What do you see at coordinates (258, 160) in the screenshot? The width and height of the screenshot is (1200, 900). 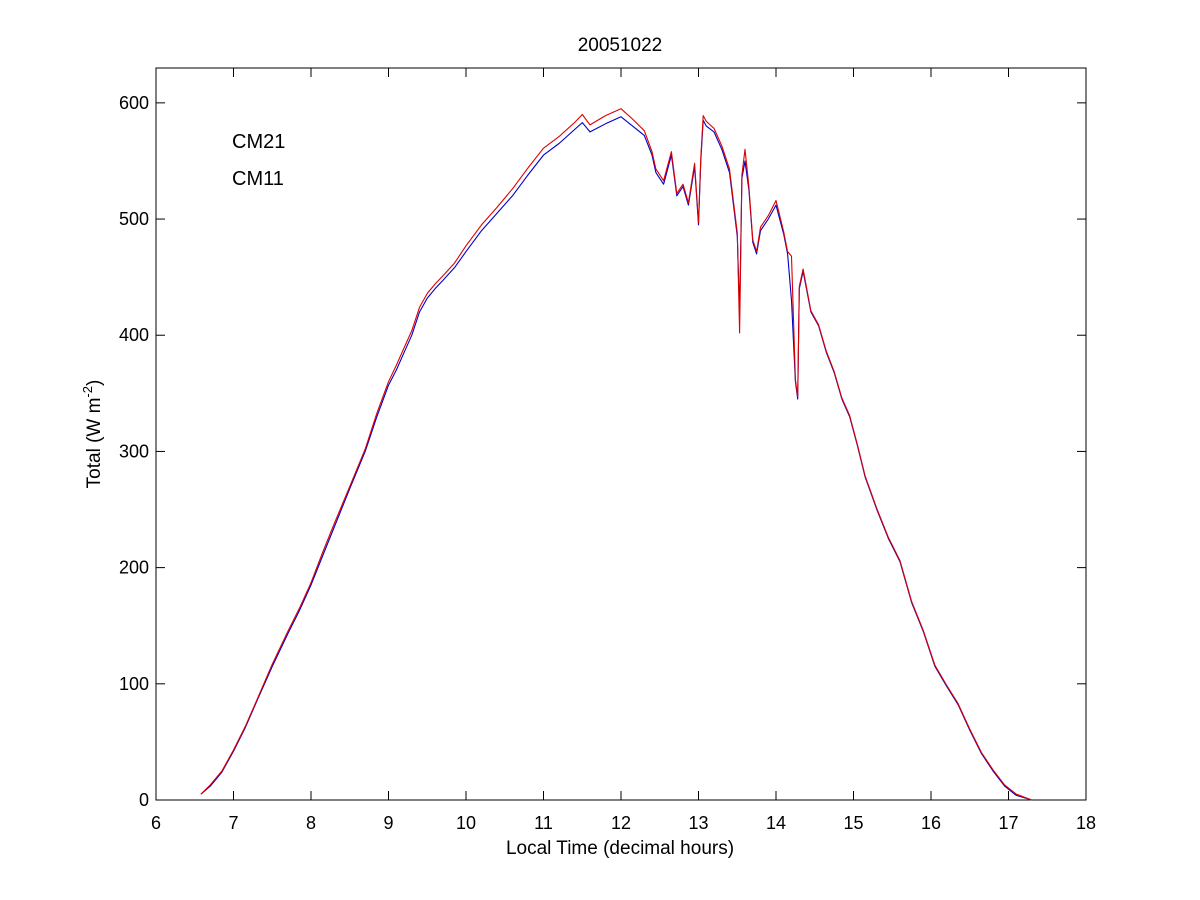 I see `legend: CM21 CM11` at bounding box center [258, 160].